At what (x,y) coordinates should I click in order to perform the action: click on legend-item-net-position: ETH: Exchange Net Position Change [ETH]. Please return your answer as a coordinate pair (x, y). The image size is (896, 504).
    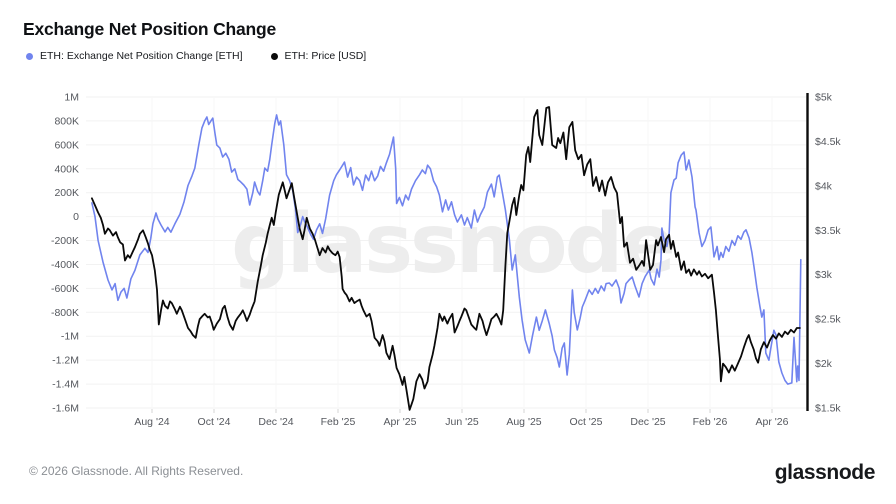
    Looking at the image, I should click on (134, 56).